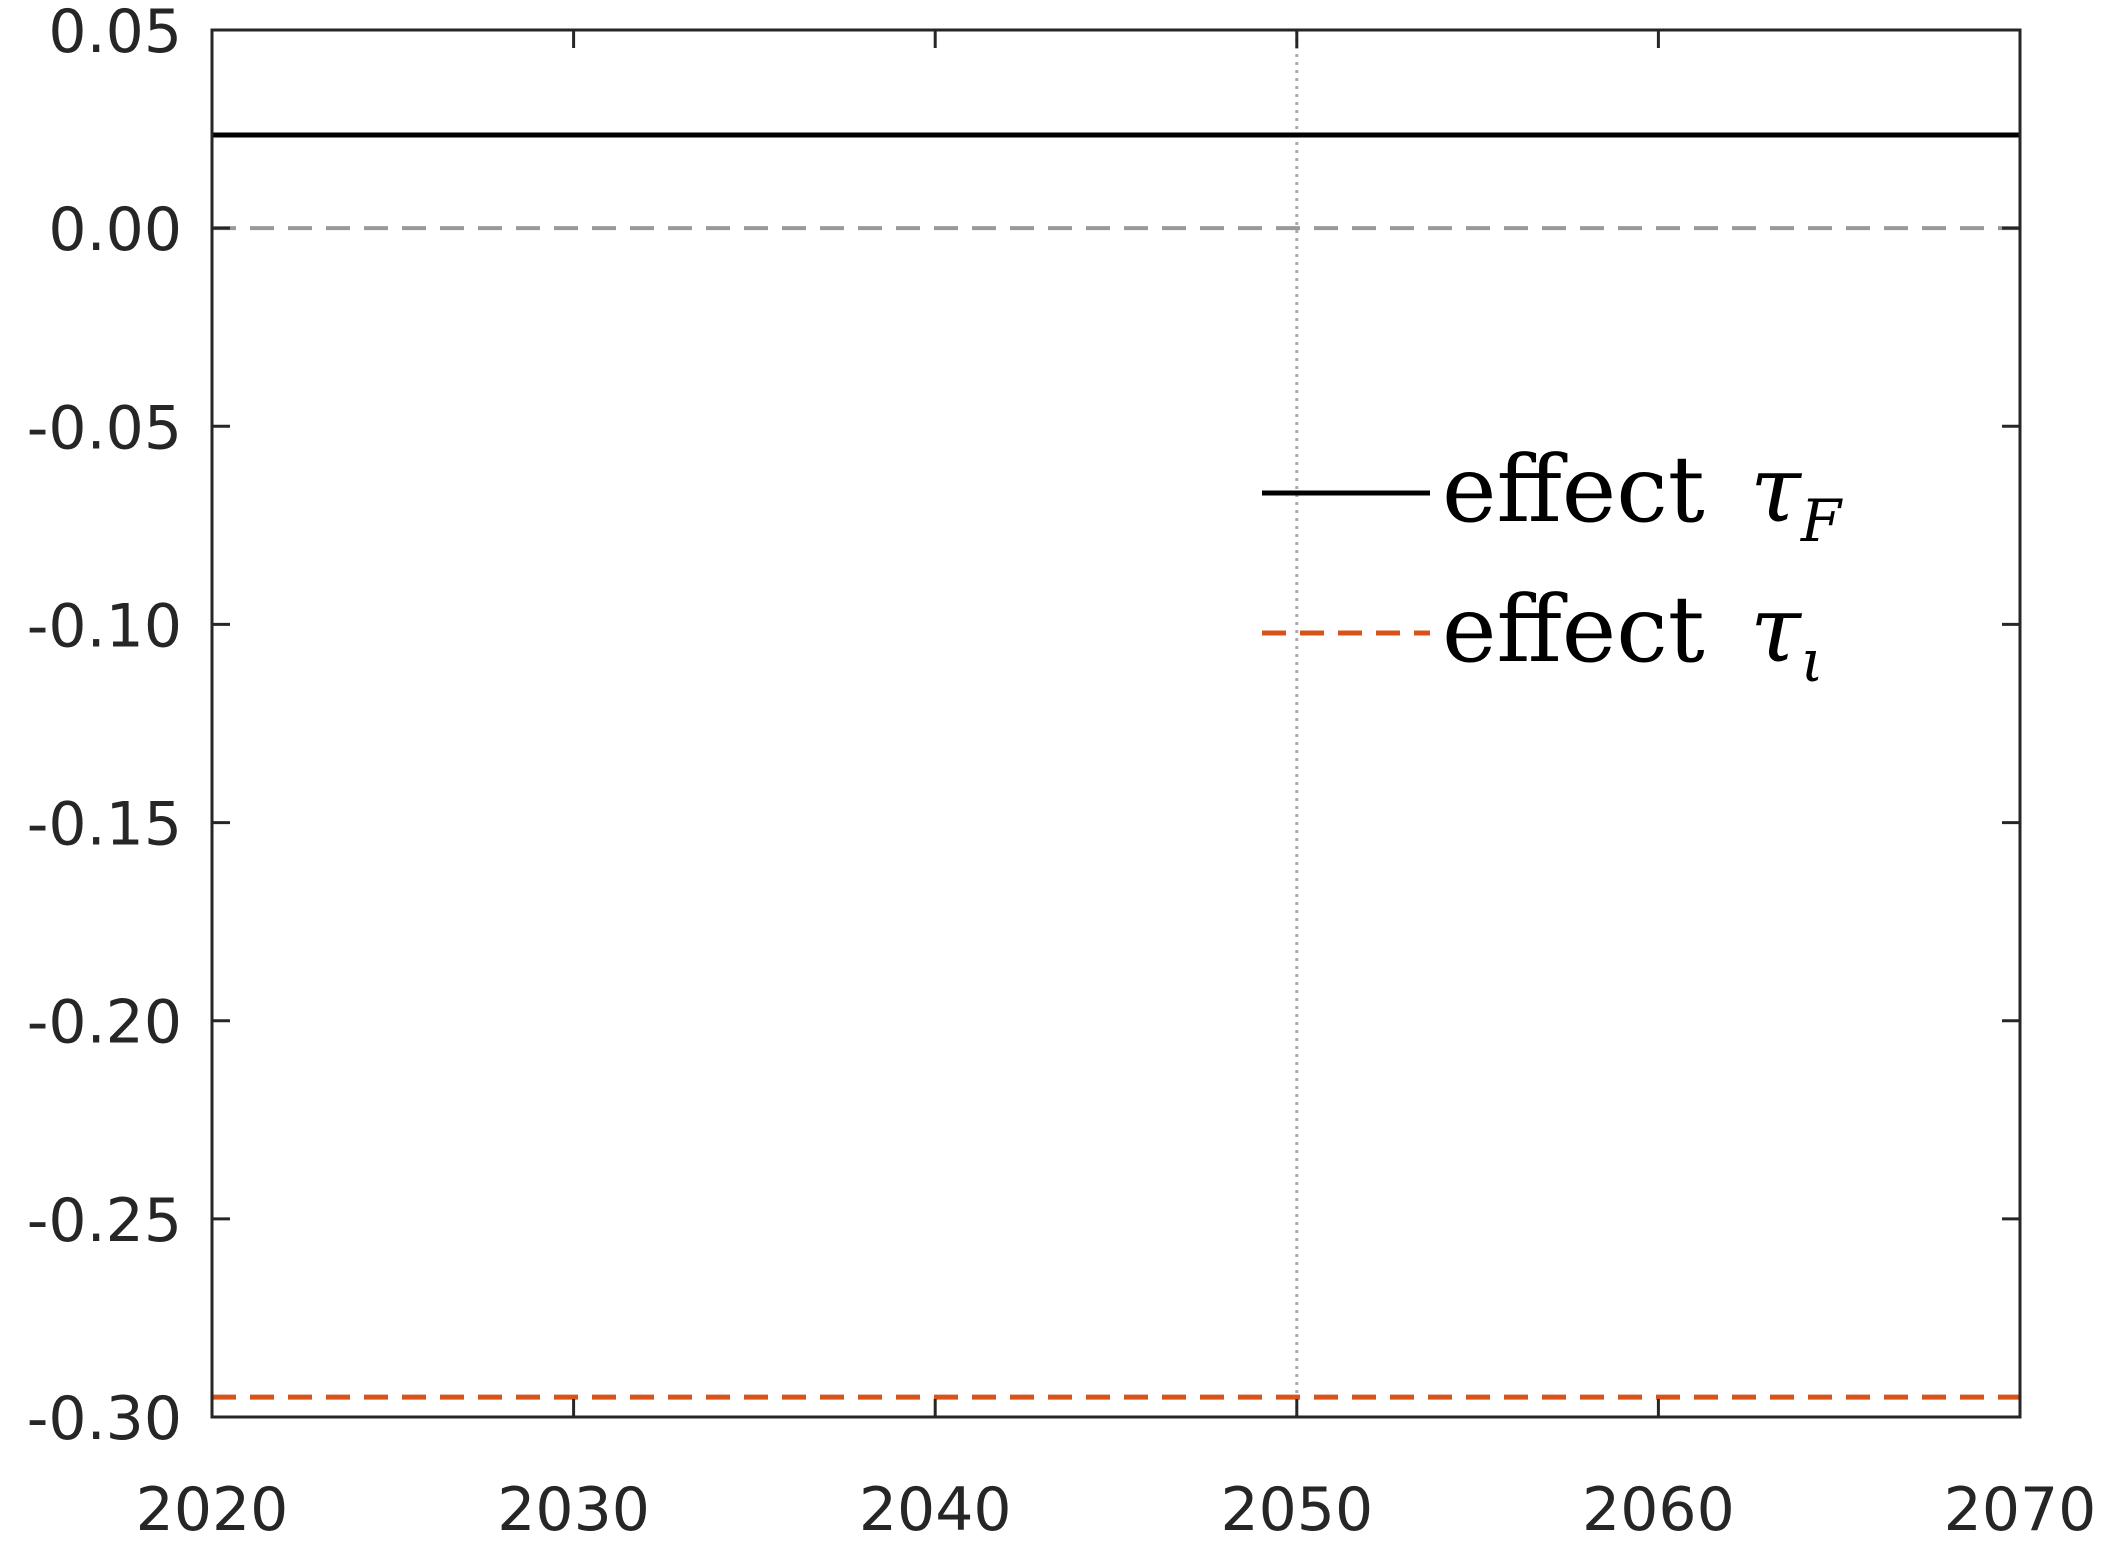 Image resolution: width=2109 pixels, height=1554 pixels. Describe the element at coordinates (104, 626) in the screenshot. I see `y-tick-label: -0.10` at that location.